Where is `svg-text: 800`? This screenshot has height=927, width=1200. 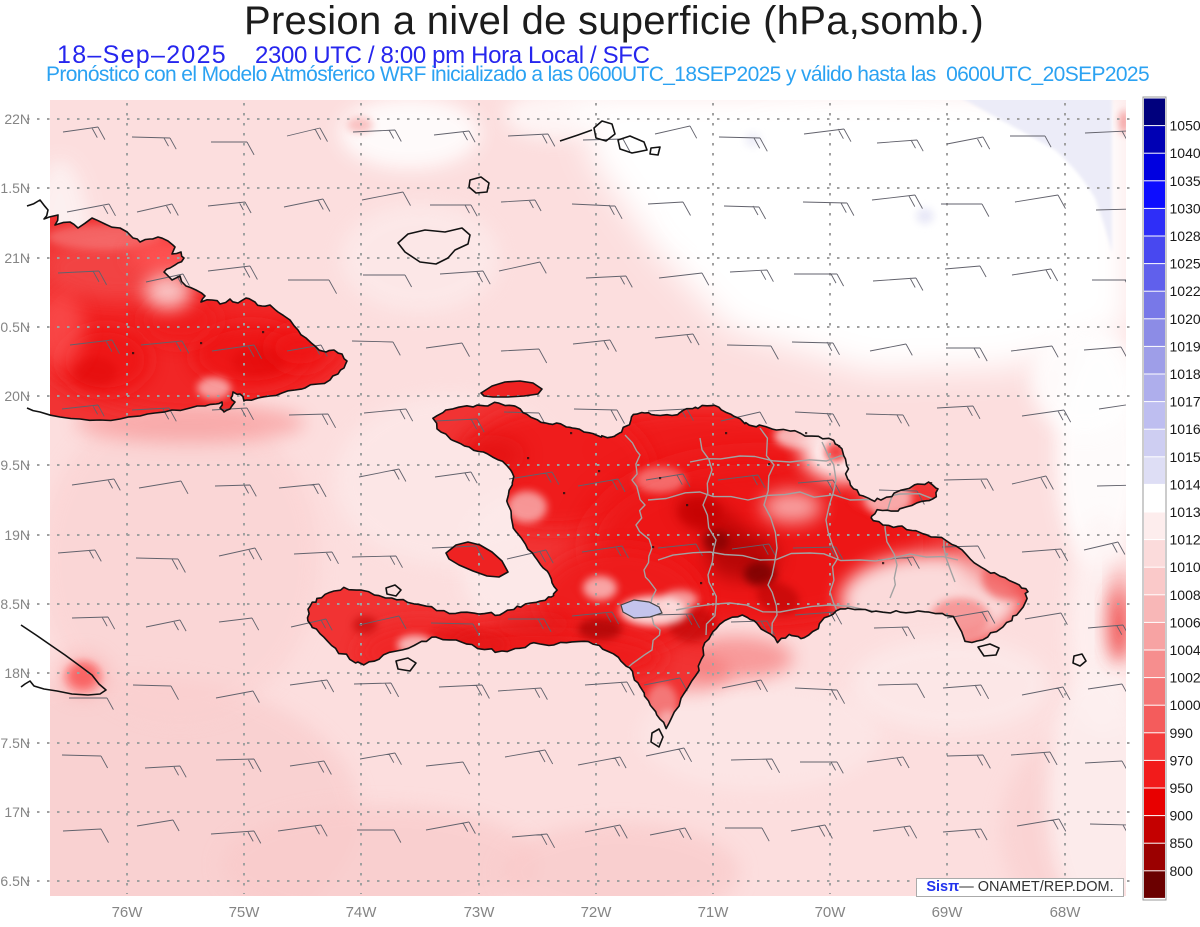 svg-text: 800 is located at coordinates (1182, 871).